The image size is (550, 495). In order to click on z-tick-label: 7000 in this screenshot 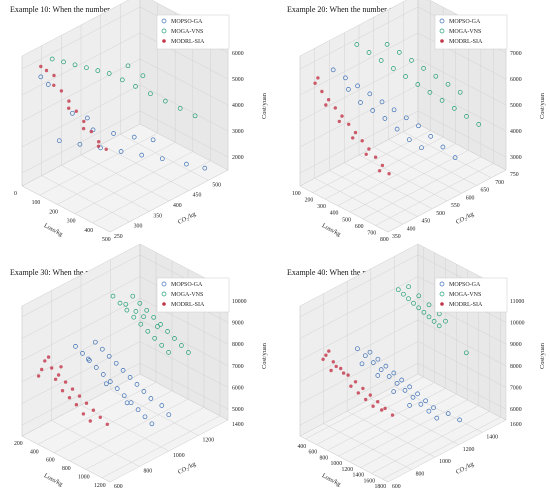, I will do `click(516, 54)`.